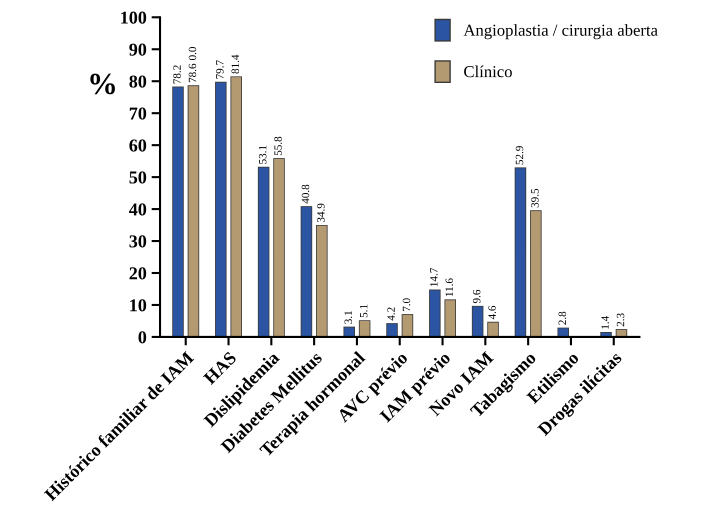  I want to click on data-label: 14.7, so click(434, 277).